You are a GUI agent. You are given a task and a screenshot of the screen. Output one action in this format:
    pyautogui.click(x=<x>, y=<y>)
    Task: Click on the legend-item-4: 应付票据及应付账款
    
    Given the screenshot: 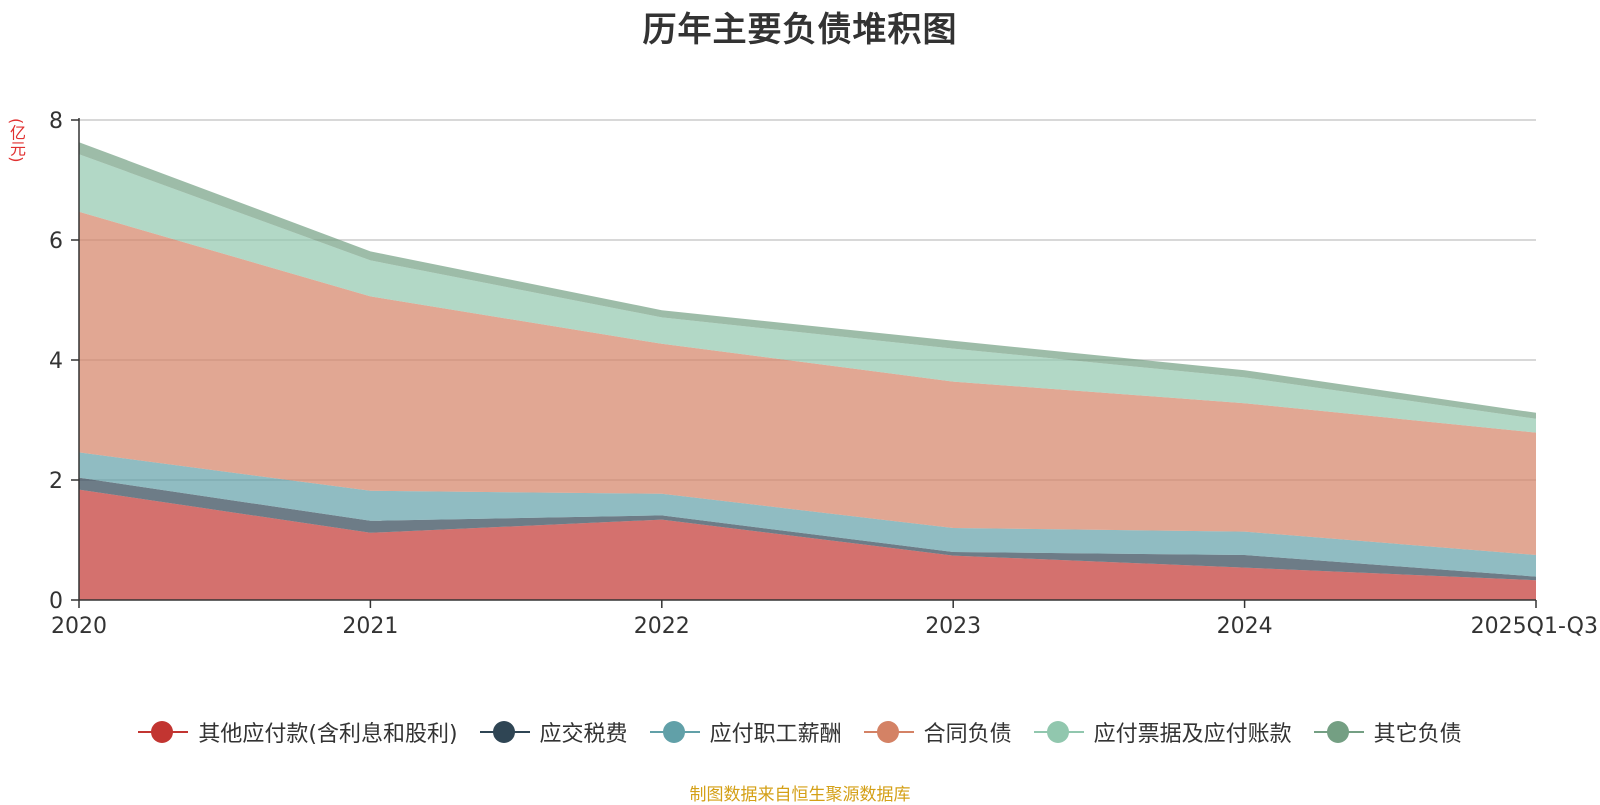 What is the action you would take?
    pyautogui.click(x=1162, y=732)
    